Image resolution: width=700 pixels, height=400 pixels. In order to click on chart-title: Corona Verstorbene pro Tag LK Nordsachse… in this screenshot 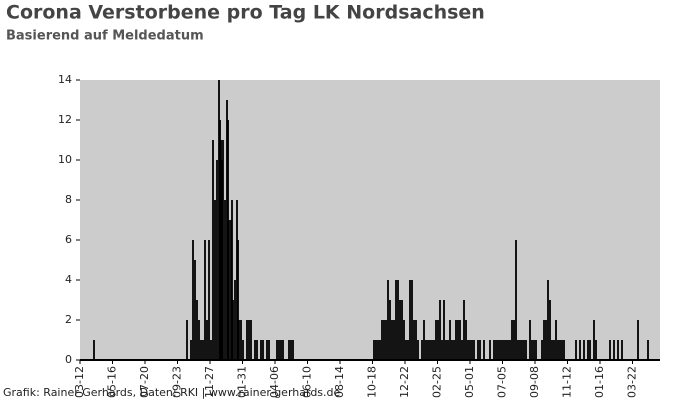, I will do `click(245, 13)`.